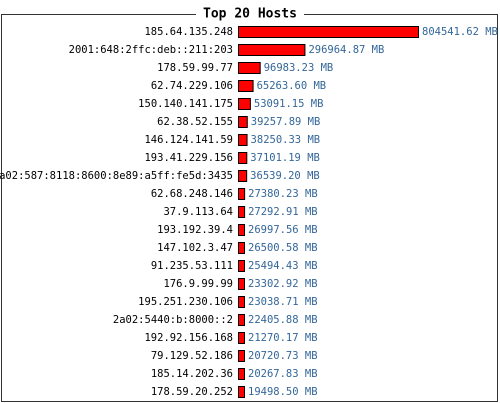  Describe the element at coordinates (188, 32) in the screenshot. I see `host-label: 185.64.135.248` at that location.